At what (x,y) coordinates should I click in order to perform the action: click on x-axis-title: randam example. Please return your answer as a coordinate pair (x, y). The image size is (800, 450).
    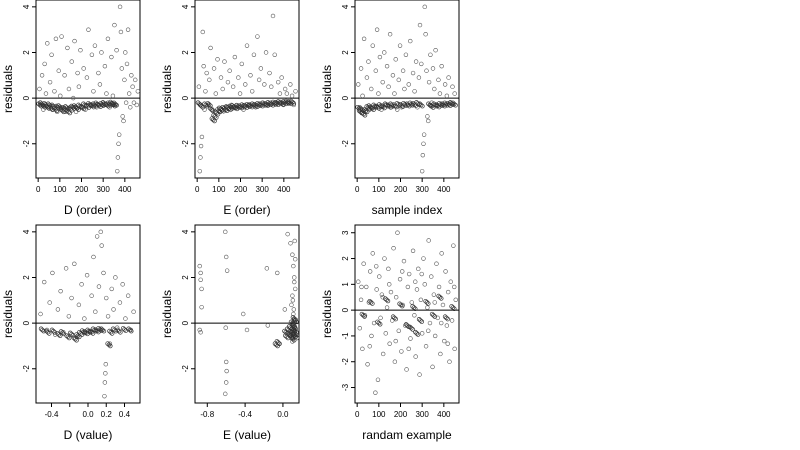
    Looking at the image, I should click on (407, 435).